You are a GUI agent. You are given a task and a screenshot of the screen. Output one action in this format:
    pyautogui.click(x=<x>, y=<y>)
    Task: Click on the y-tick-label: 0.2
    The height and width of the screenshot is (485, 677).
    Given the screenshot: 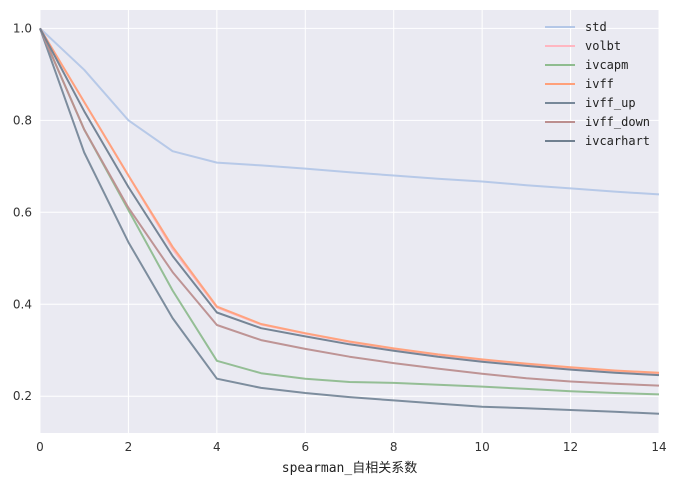 What is the action you would take?
    pyautogui.click(x=22, y=396)
    